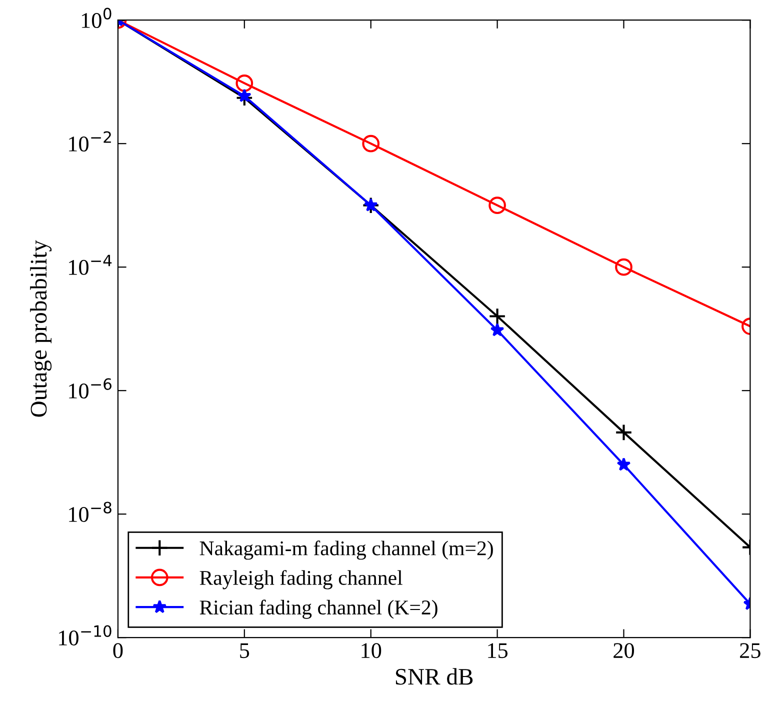 This screenshot has height=718, width=771. Describe the element at coordinates (90, 512) in the screenshot. I see `y-tick-label: 10$^{−8}$` at that location.